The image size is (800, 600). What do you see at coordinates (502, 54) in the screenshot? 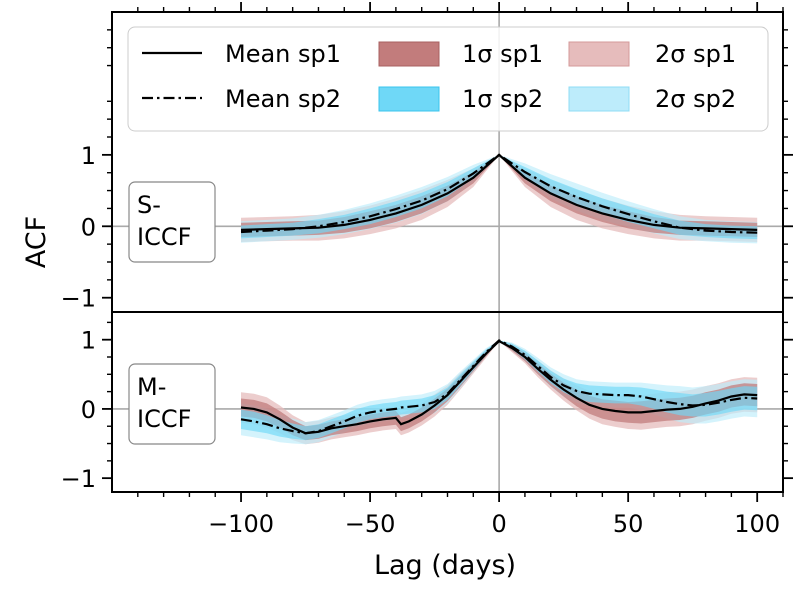
I see `legend-label-1sigma-sp1: 1σ sp1` at bounding box center [502, 54].